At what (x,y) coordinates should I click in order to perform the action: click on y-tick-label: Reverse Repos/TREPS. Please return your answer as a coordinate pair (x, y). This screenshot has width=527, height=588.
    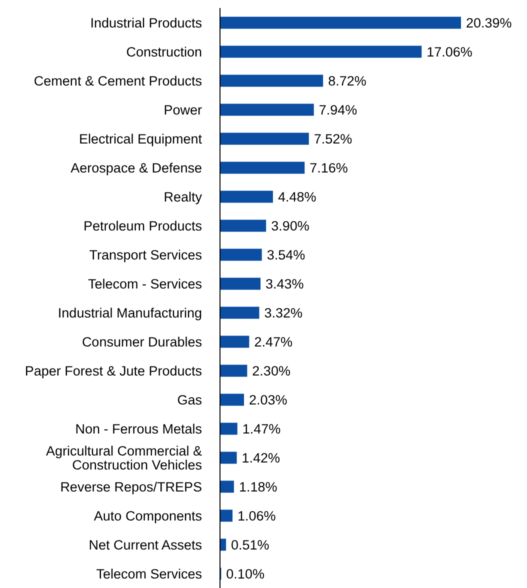
    Looking at the image, I should click on (131, 486).